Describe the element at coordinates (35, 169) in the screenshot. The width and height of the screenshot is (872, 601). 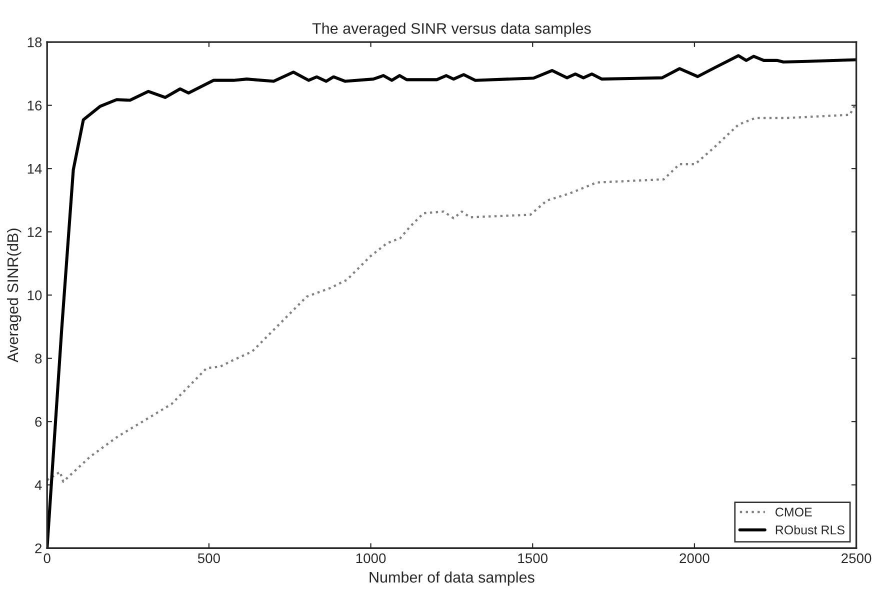
I see `y-tick-label: 14` at that location.